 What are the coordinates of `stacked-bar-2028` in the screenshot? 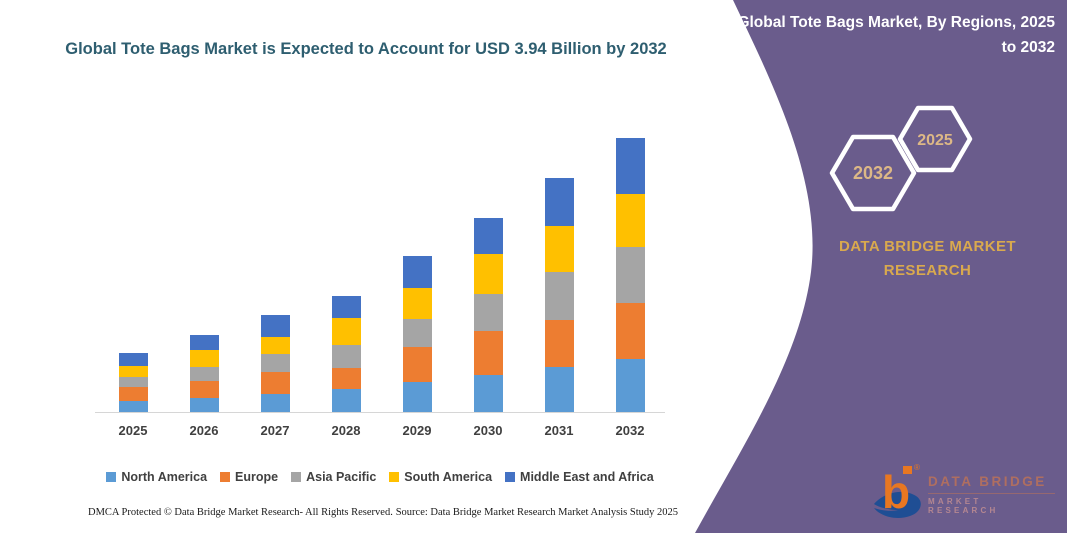 It's located at (346, 354).